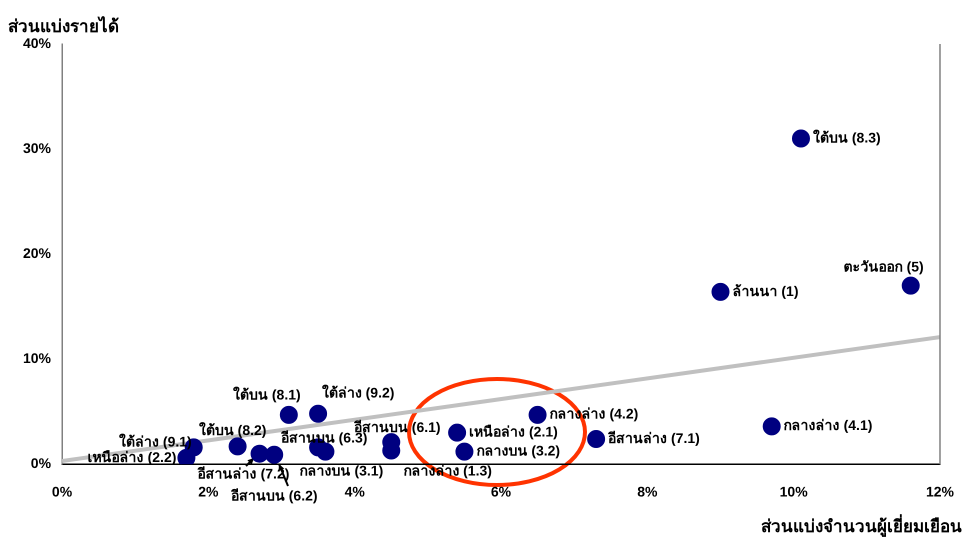 The width and height of the screenshot is (968, 543). Describe the element at coordinates (647, 491) in the screenshot. I see `x-tick-label: 8%` at that location.